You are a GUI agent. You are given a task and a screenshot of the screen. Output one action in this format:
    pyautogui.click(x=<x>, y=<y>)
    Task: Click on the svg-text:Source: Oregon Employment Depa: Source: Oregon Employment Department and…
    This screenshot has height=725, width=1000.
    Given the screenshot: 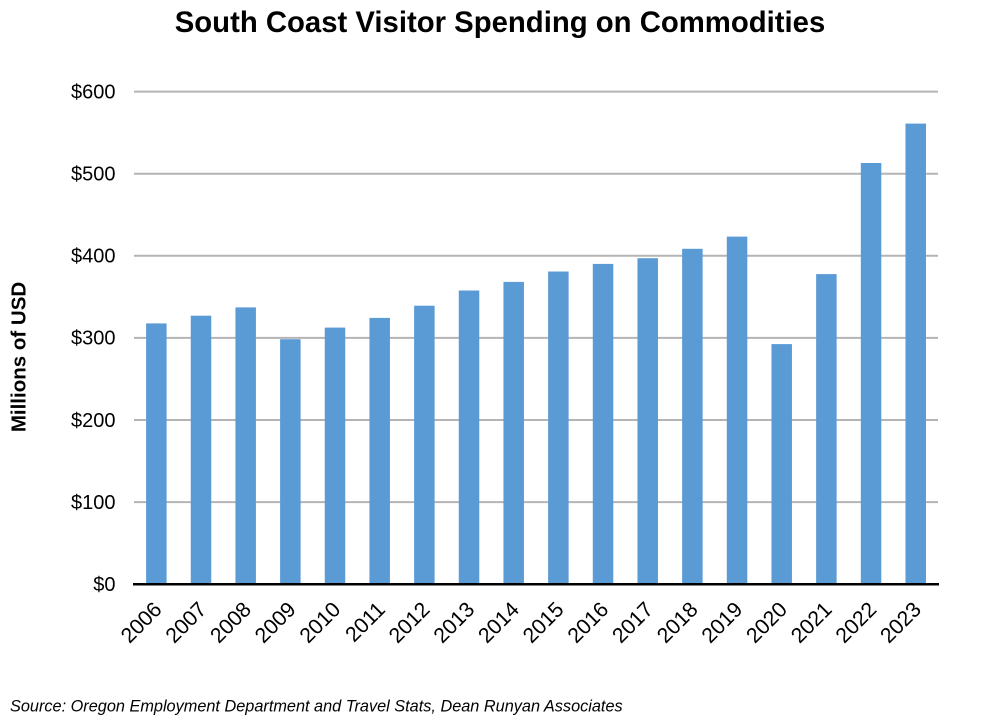 What is the action you would take?
    pyautogui.click(x=316, y=706)
    